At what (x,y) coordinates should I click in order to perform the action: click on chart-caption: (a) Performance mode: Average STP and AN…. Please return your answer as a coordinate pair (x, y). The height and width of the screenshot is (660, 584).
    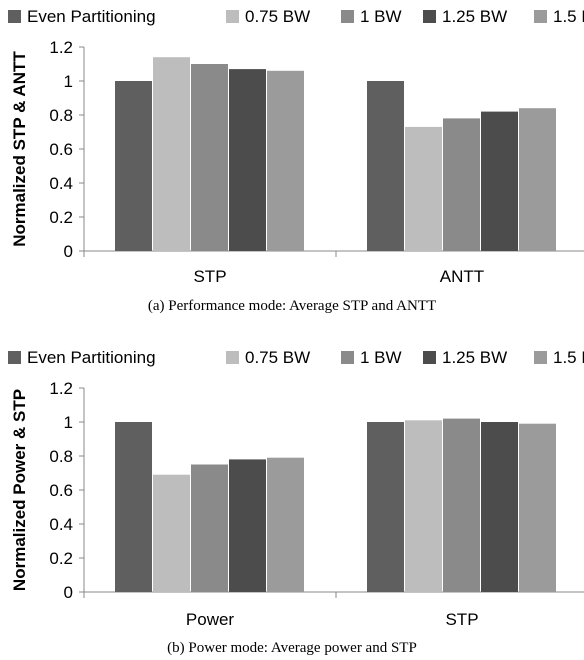
    Looking at the image, I should click on (292, 306).